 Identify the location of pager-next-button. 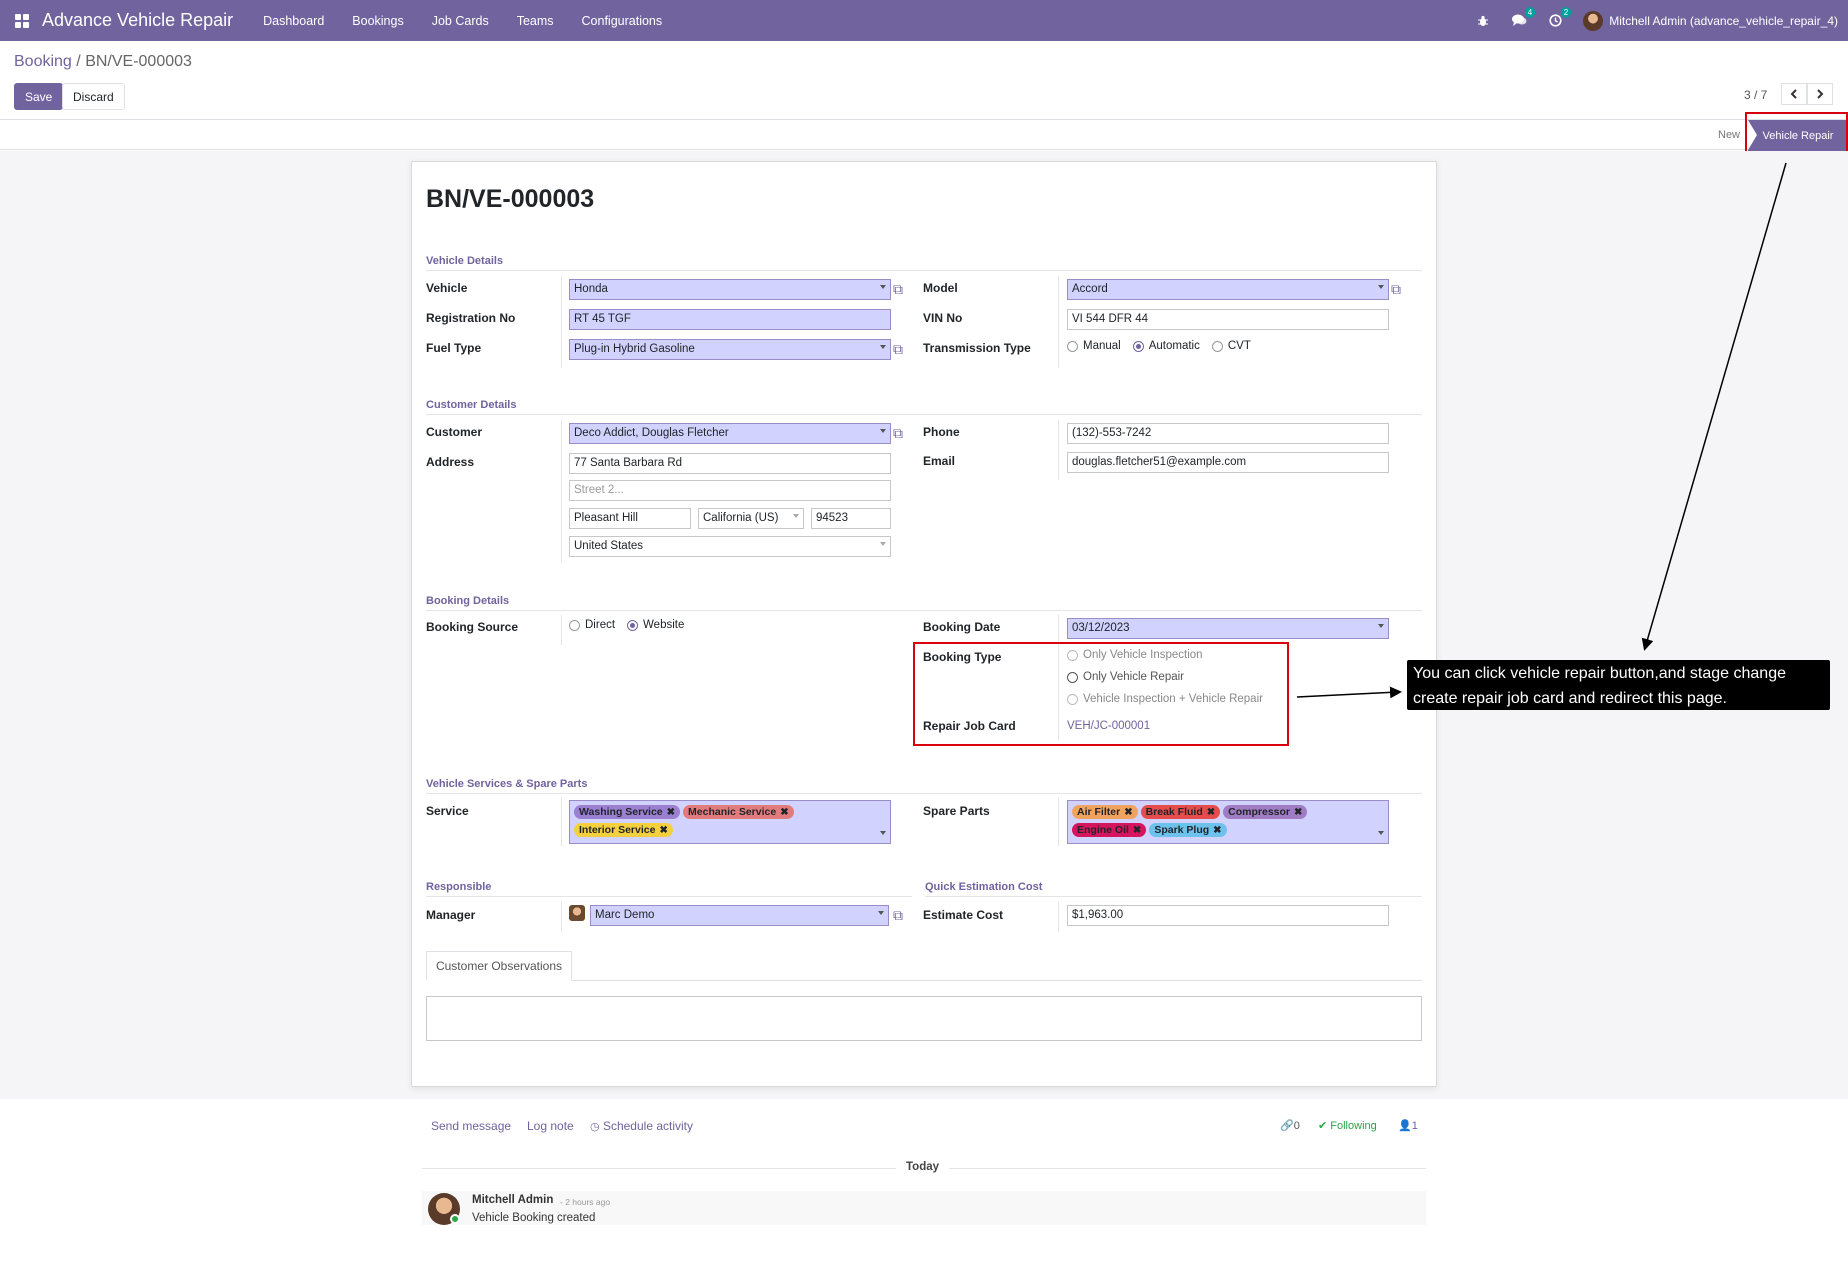
(1820, 94).